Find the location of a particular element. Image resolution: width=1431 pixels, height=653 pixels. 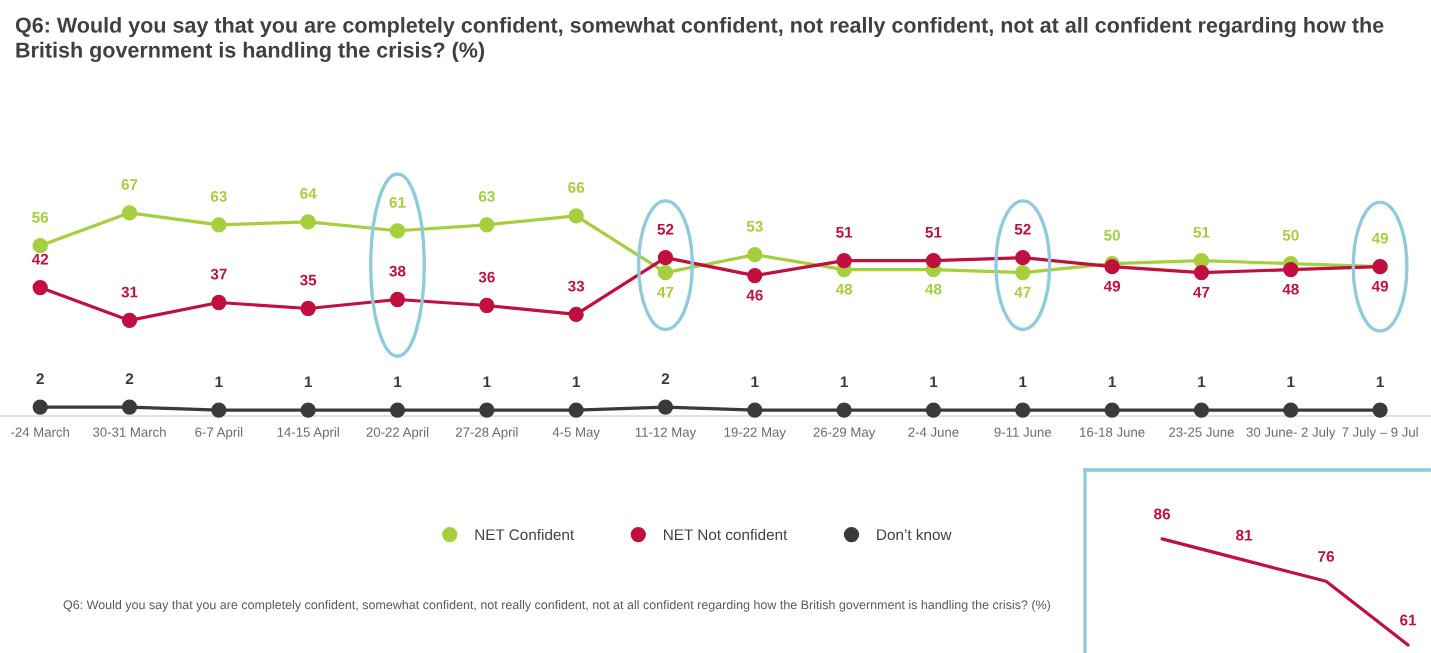

x-tick-label: 27-28 April is located at coordinates (486, 433).